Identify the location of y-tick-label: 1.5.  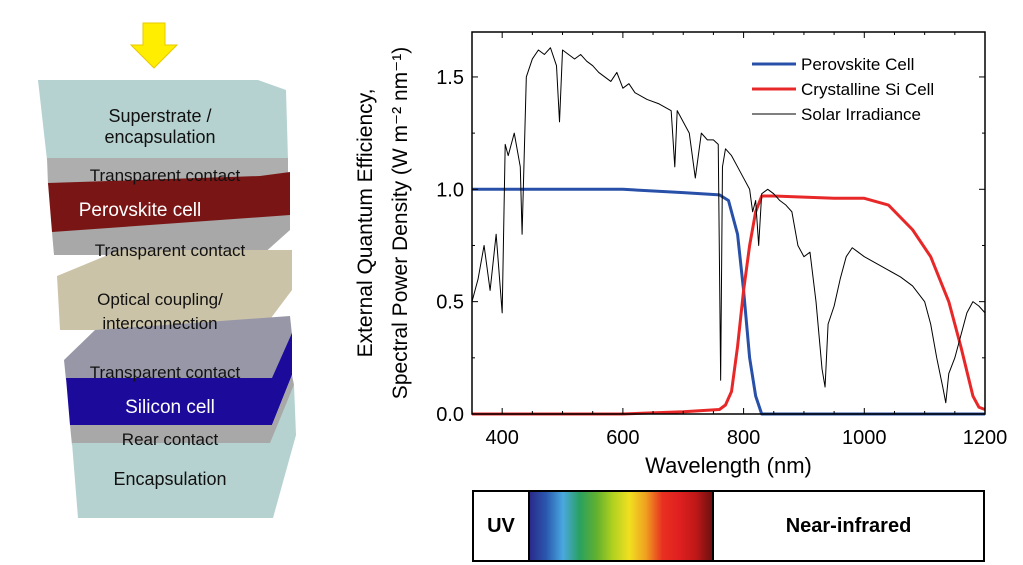
(450, 78).